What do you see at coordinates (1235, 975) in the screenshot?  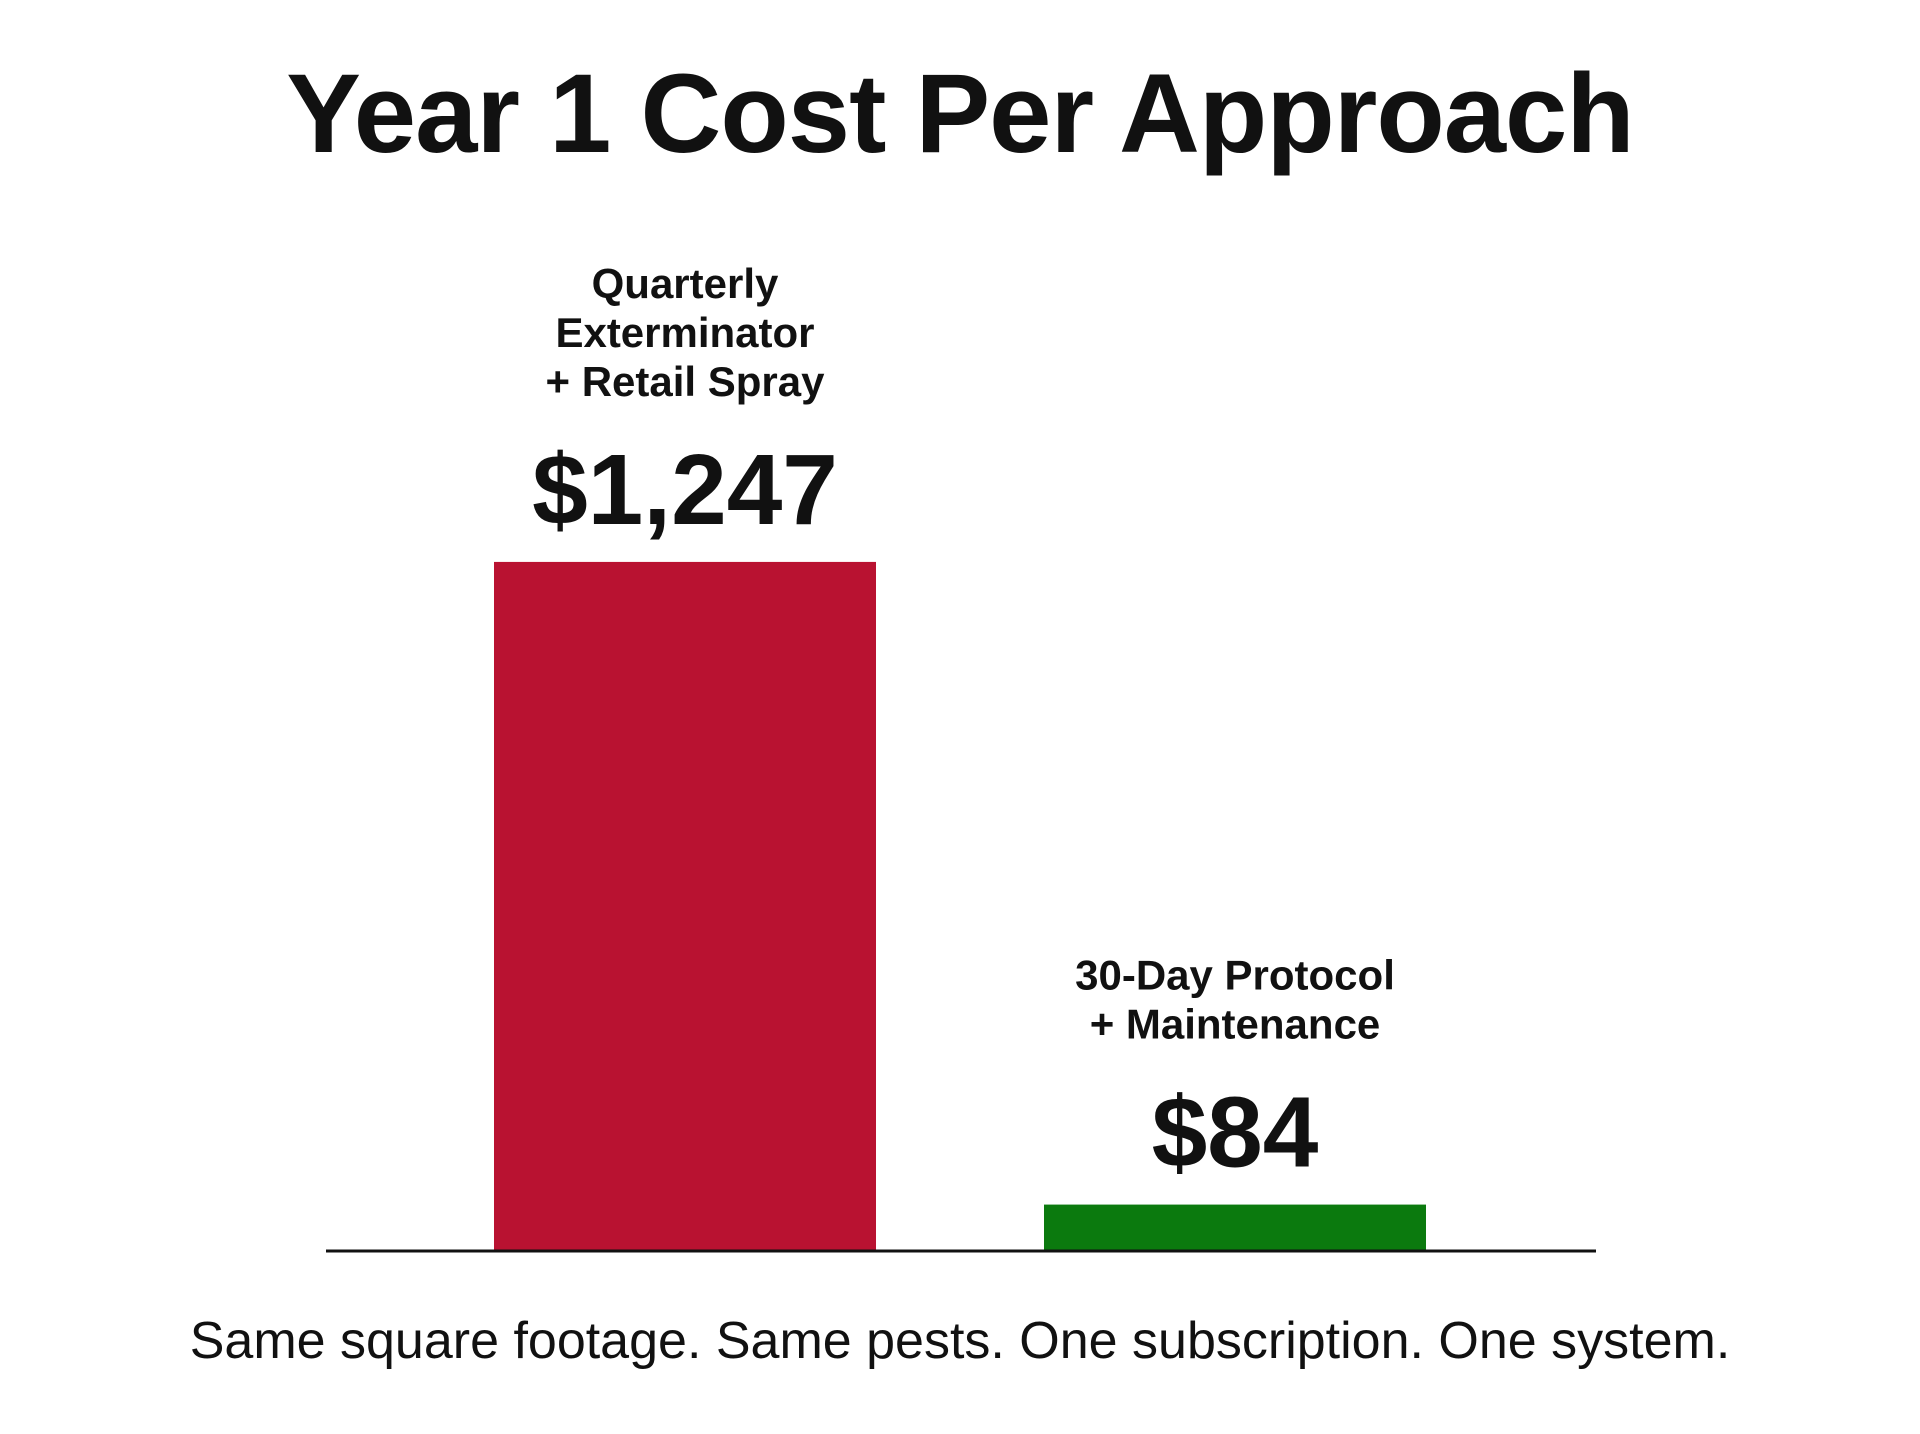 I see `category-label-2-line-1: 30-Day Protocol` at bounding box center [1235, 975].